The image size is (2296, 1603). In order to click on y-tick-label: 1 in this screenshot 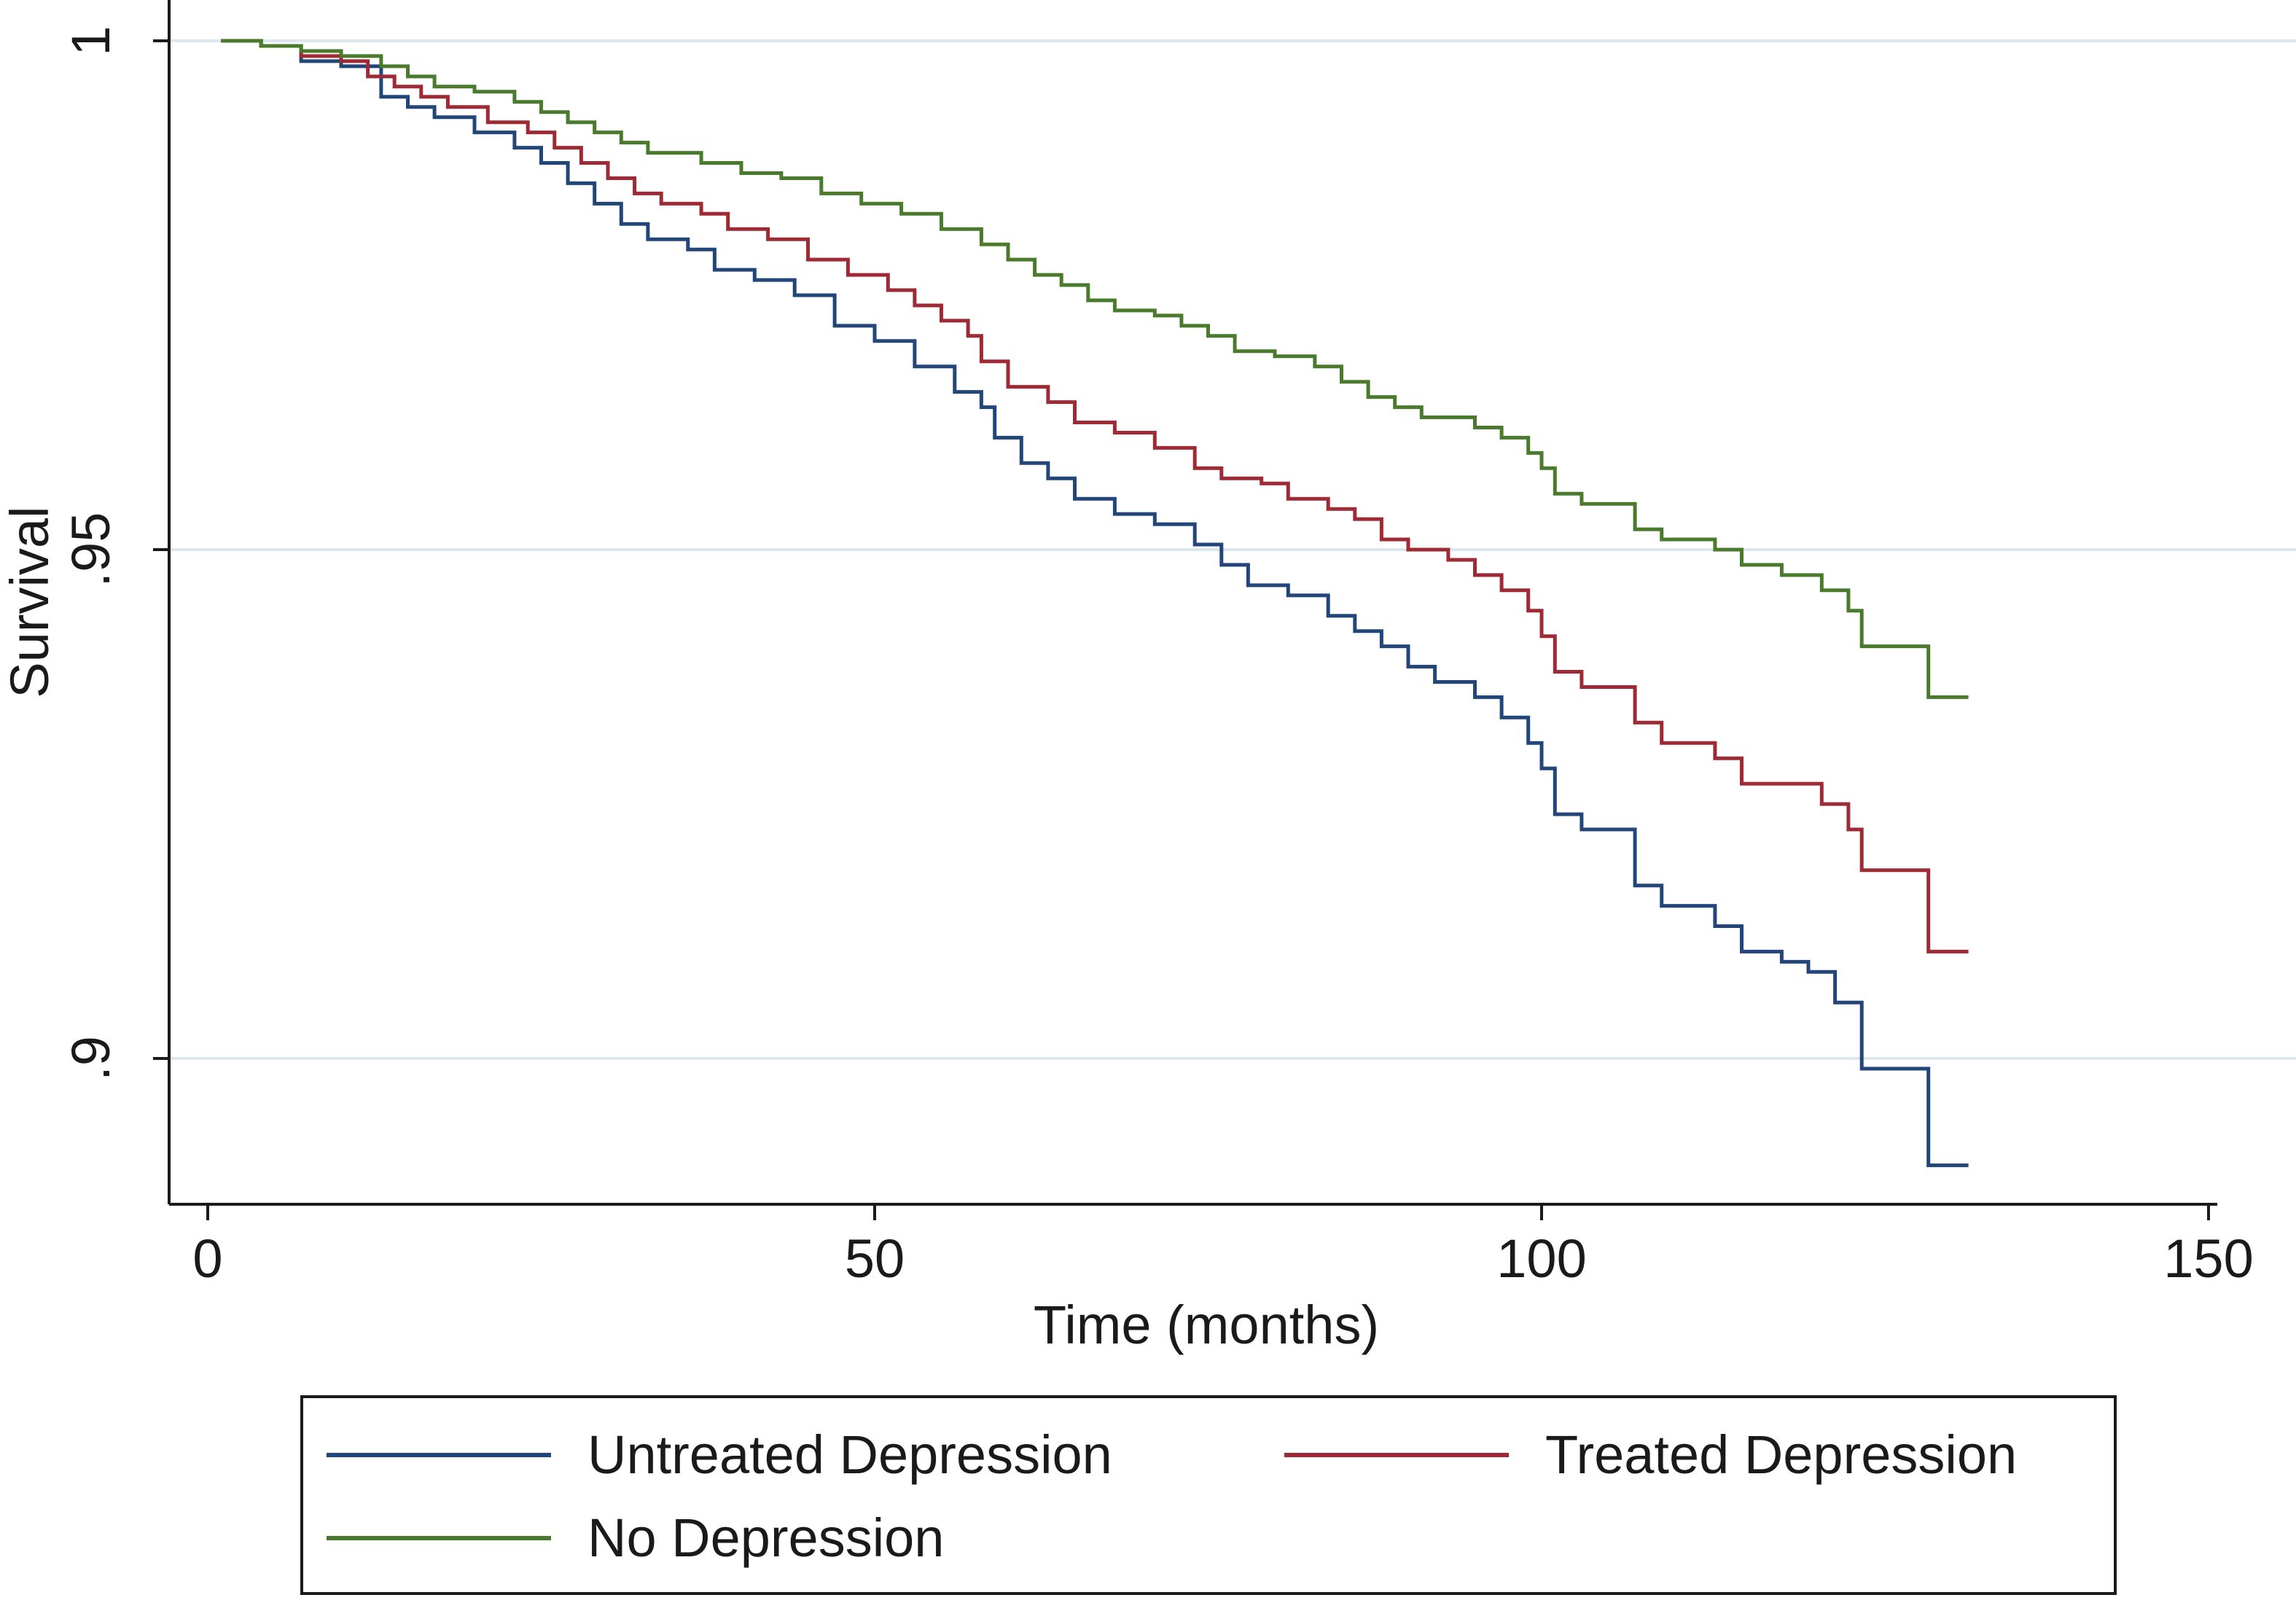, I will do `click(91, 40)`.